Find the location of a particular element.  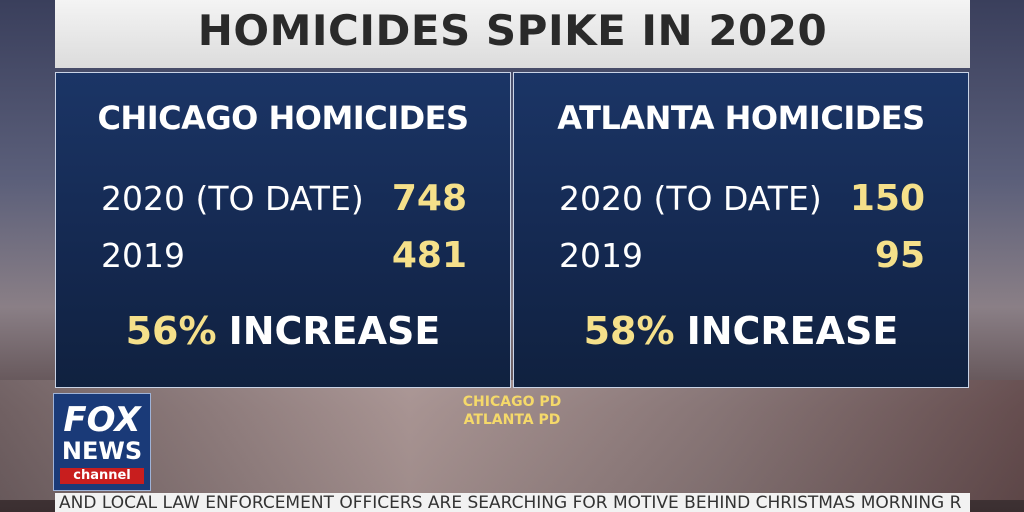

logo-fox: FOX is located at coordinates (102, 420).